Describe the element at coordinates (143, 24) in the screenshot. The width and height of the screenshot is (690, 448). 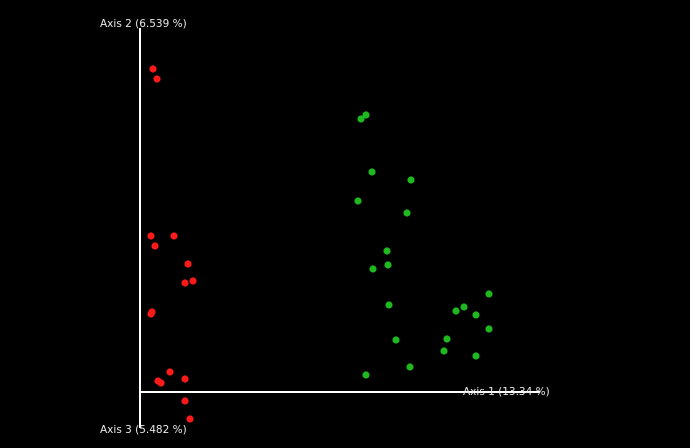
I see `y-axis-label: Axis 2 (6.539 %)` at that location.